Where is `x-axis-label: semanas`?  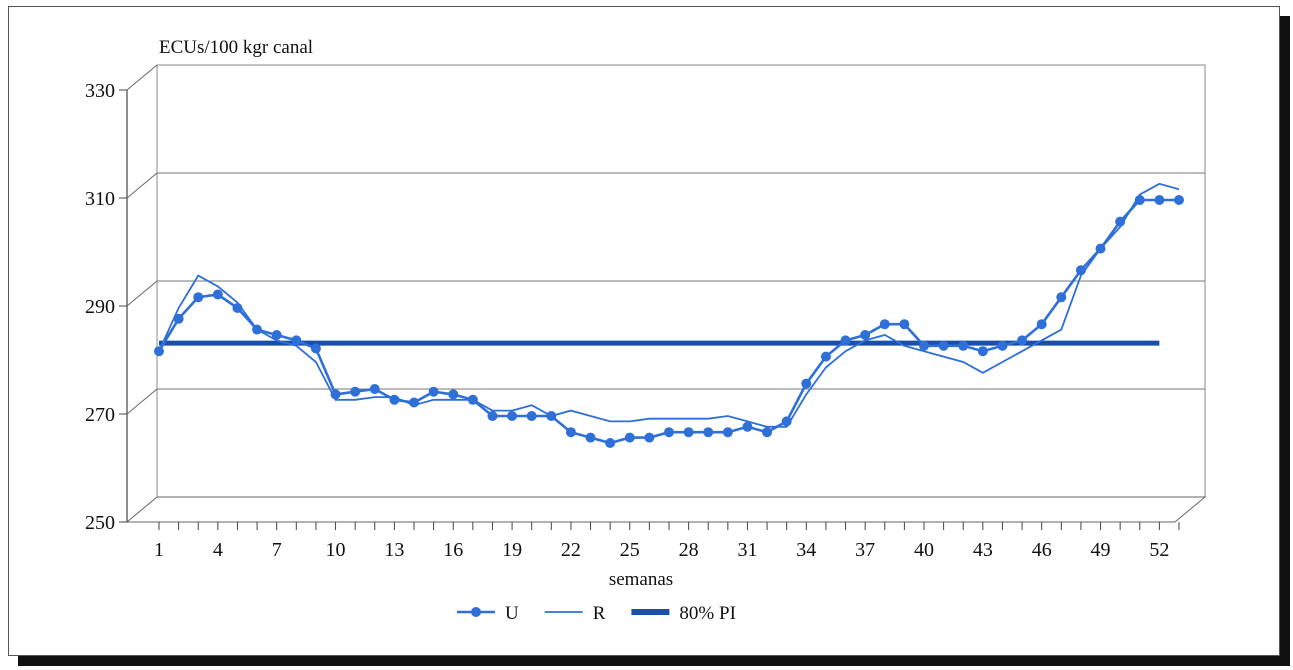 x-axis-label: semanas is located at coordinates (641, 579).